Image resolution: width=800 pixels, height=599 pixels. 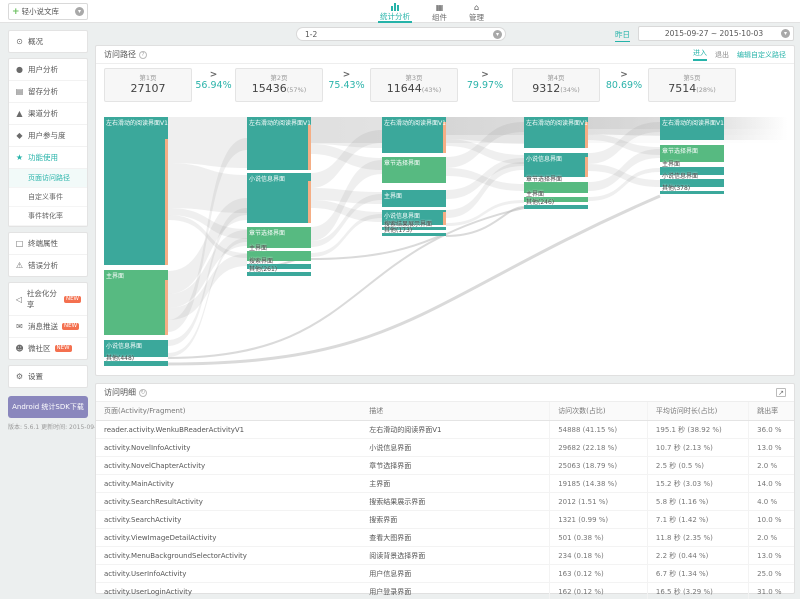 What do you see at coordinates (143, 392) in the screenshot?
I see `refresh-icon: ↻` at bounding box center [143, 392].